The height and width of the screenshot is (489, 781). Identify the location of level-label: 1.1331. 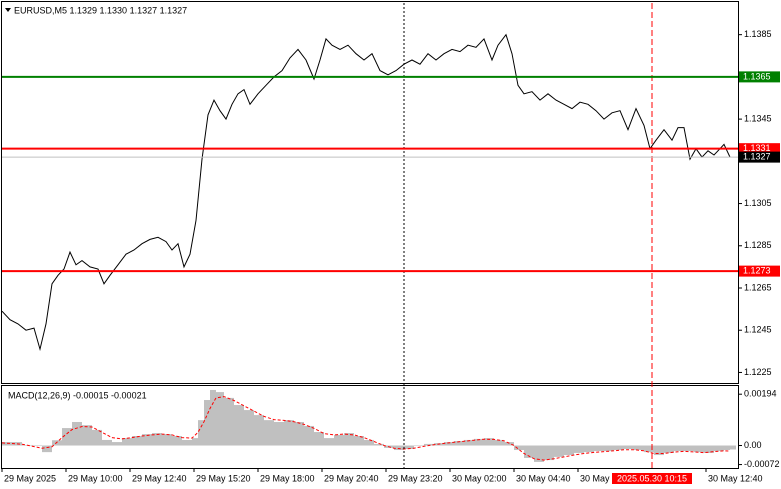
(757, 148).